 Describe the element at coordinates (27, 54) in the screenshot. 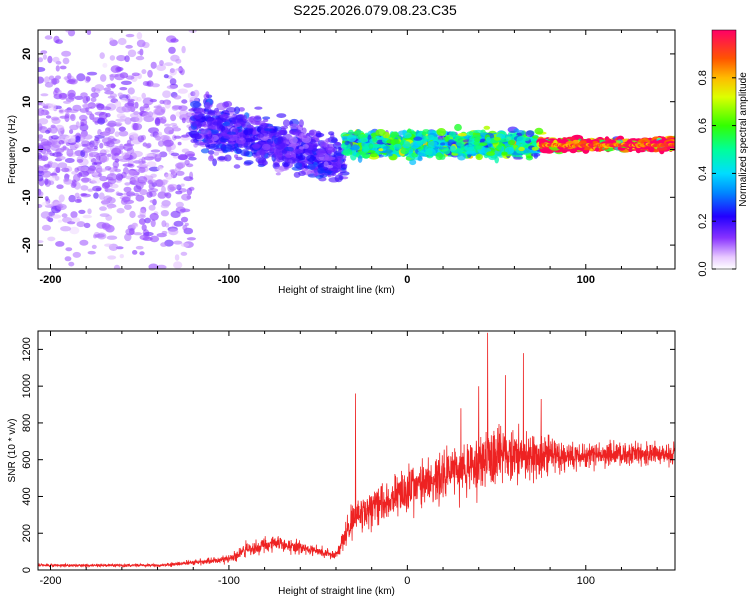

I see `spectrogram-y-tick-label: 20` at that location.